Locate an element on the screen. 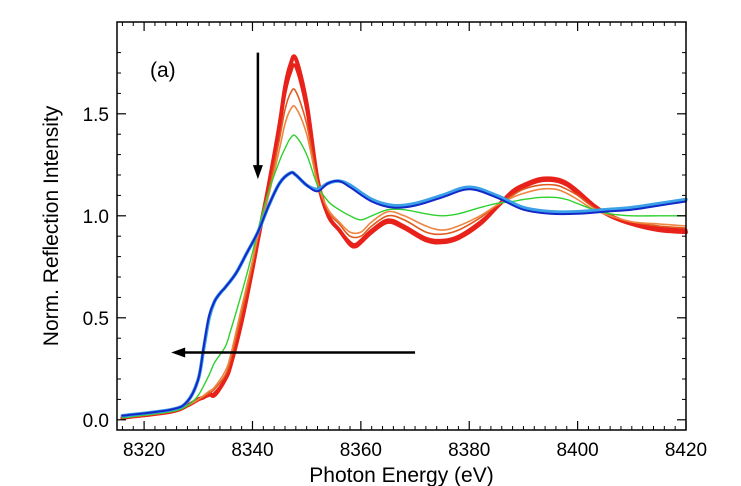  x-tick-label: 8340 is located at coordinates (252, 450).